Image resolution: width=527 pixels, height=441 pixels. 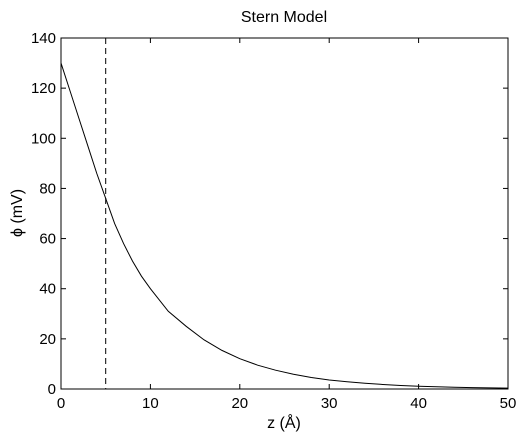 What do you see at coordinates (43, 88) in the screenshot?
I see `y-tick-label: 120` at bounding box center [43, 88].